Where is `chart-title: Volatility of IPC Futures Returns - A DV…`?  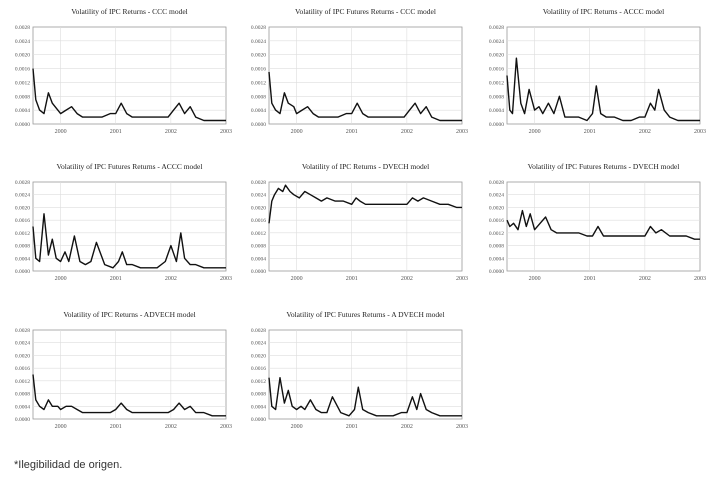 chart-title: Volatility of IPC Futures Returns - A DV… is located at coordinates (365, 314).